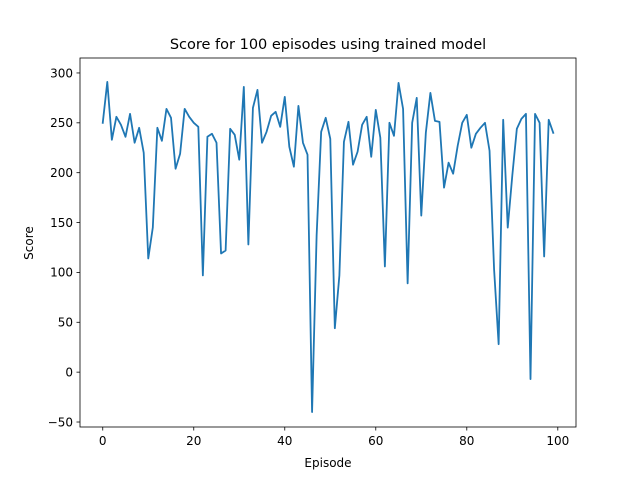 The height and width of the screenshot is (484, 640). I want to click on y-tick-label: 250, so click(61, 123).